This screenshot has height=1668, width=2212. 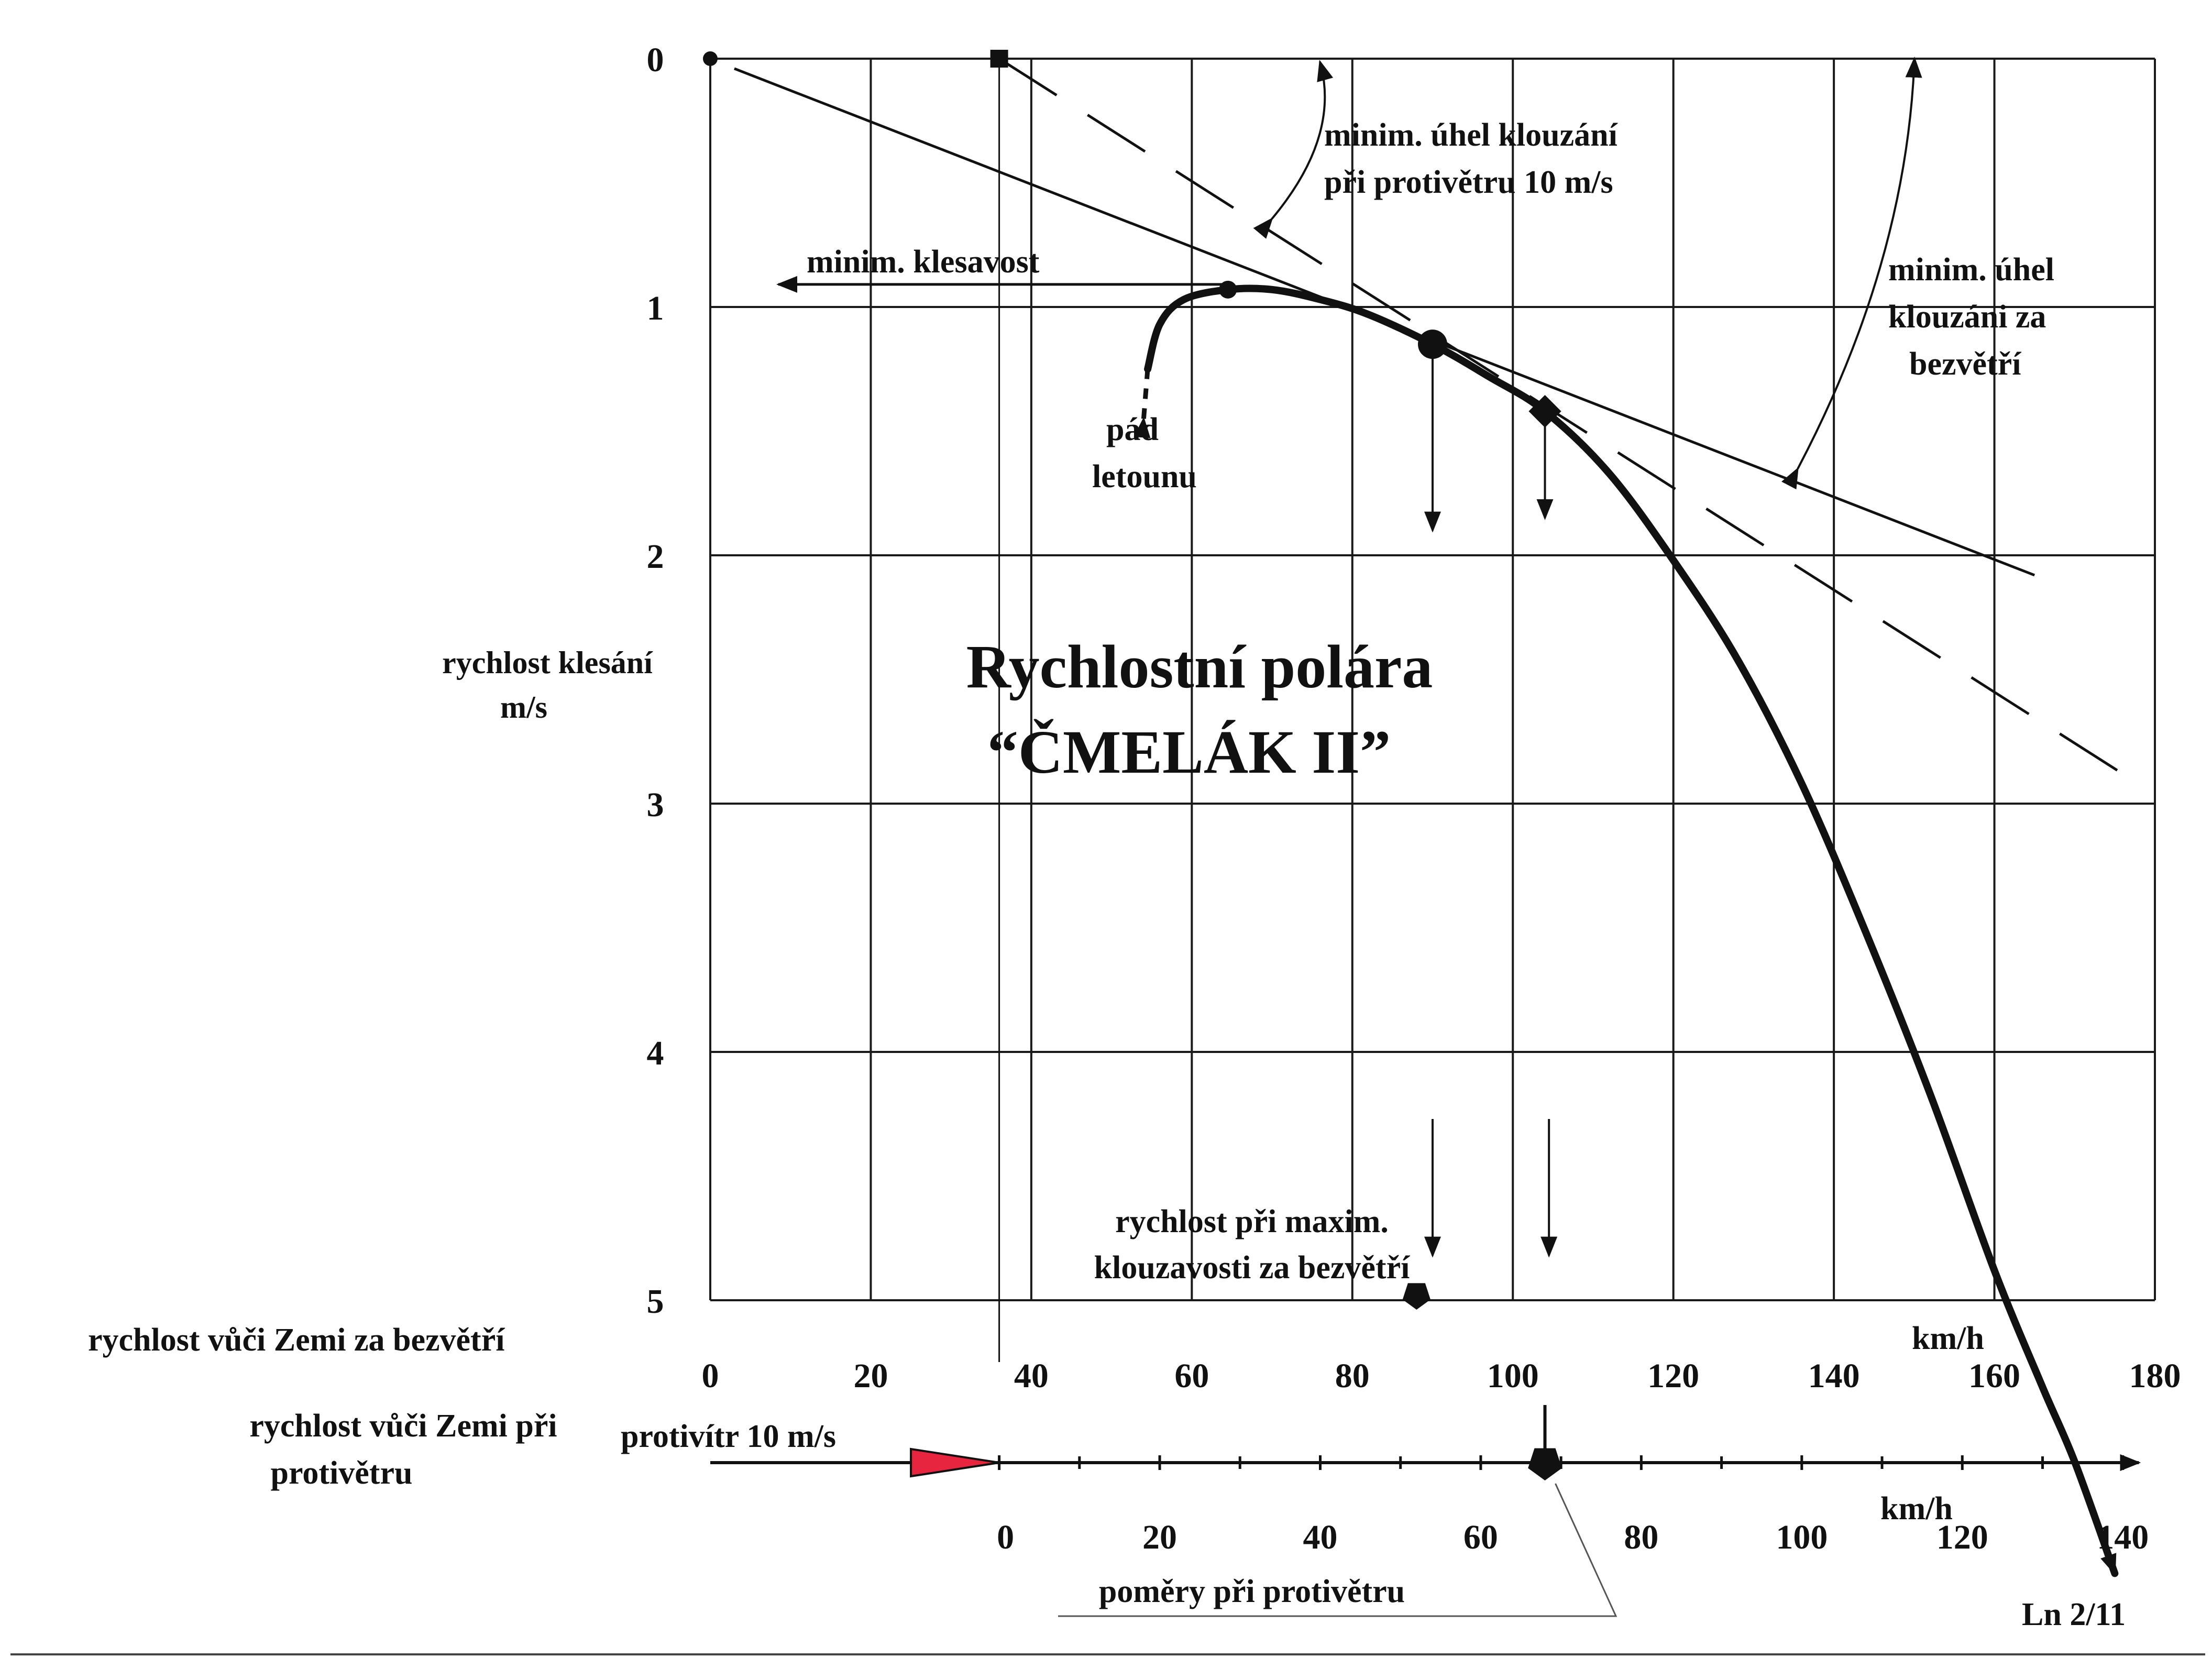 I want to click on min-glide-still-label-3: bezvětří, so click(x=1965, y=364).